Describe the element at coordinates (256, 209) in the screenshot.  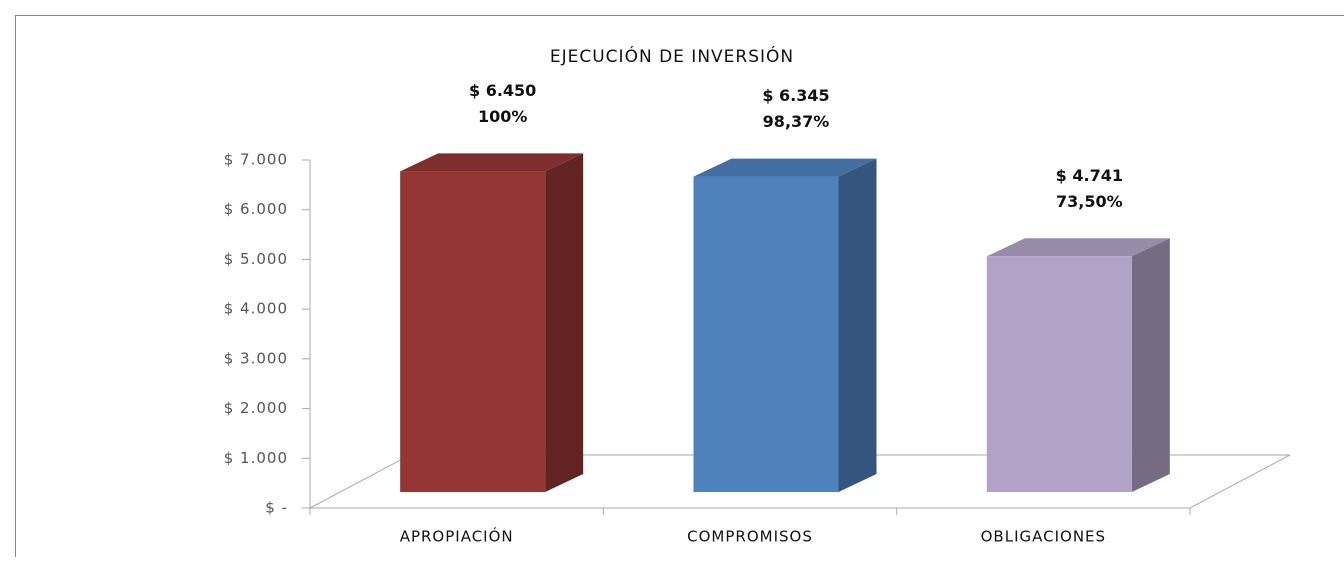
I see `y-tick-label: $ 6.000` at that location.